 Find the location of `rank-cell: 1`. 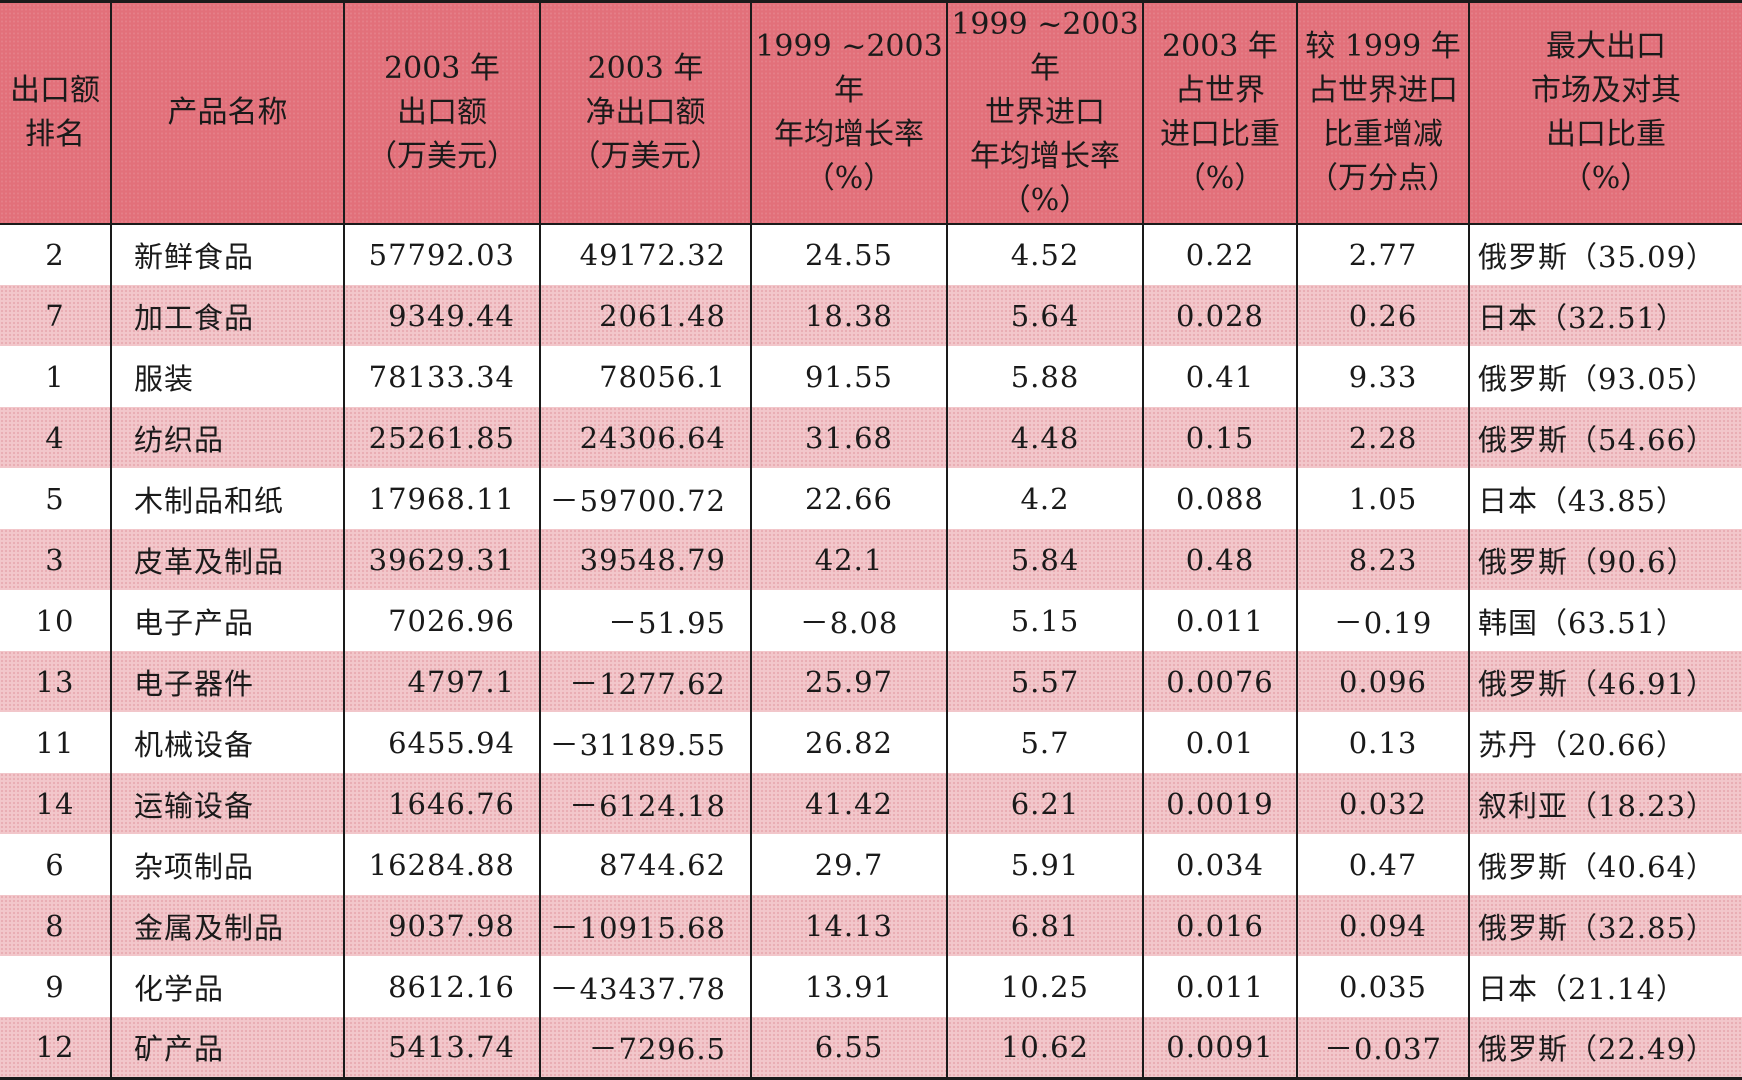

rank-cell: 1 is located at coordinates (55, 376).